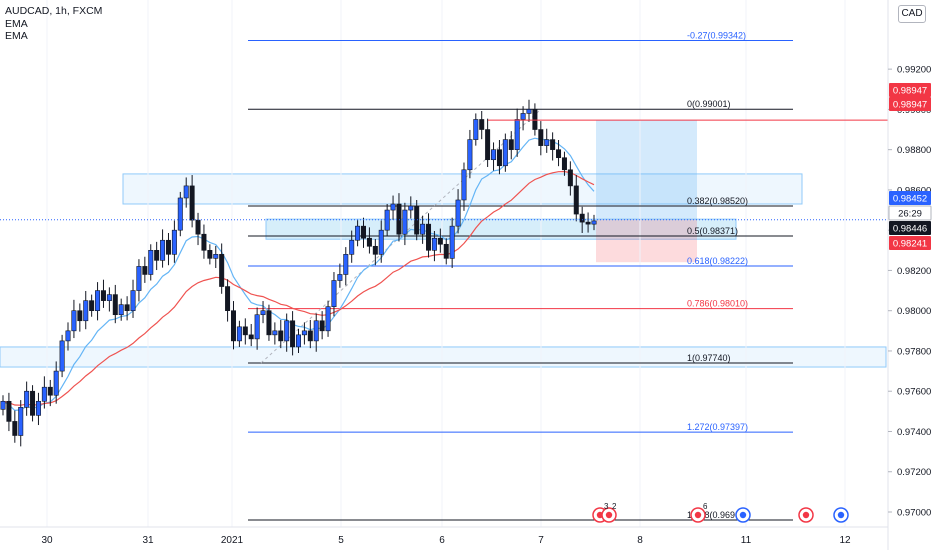  What do you see at coordinates (717, 201) in the screenshot?
I see `fib-level-label: 0.382(0.98520)` at bounding box center [717, 201].